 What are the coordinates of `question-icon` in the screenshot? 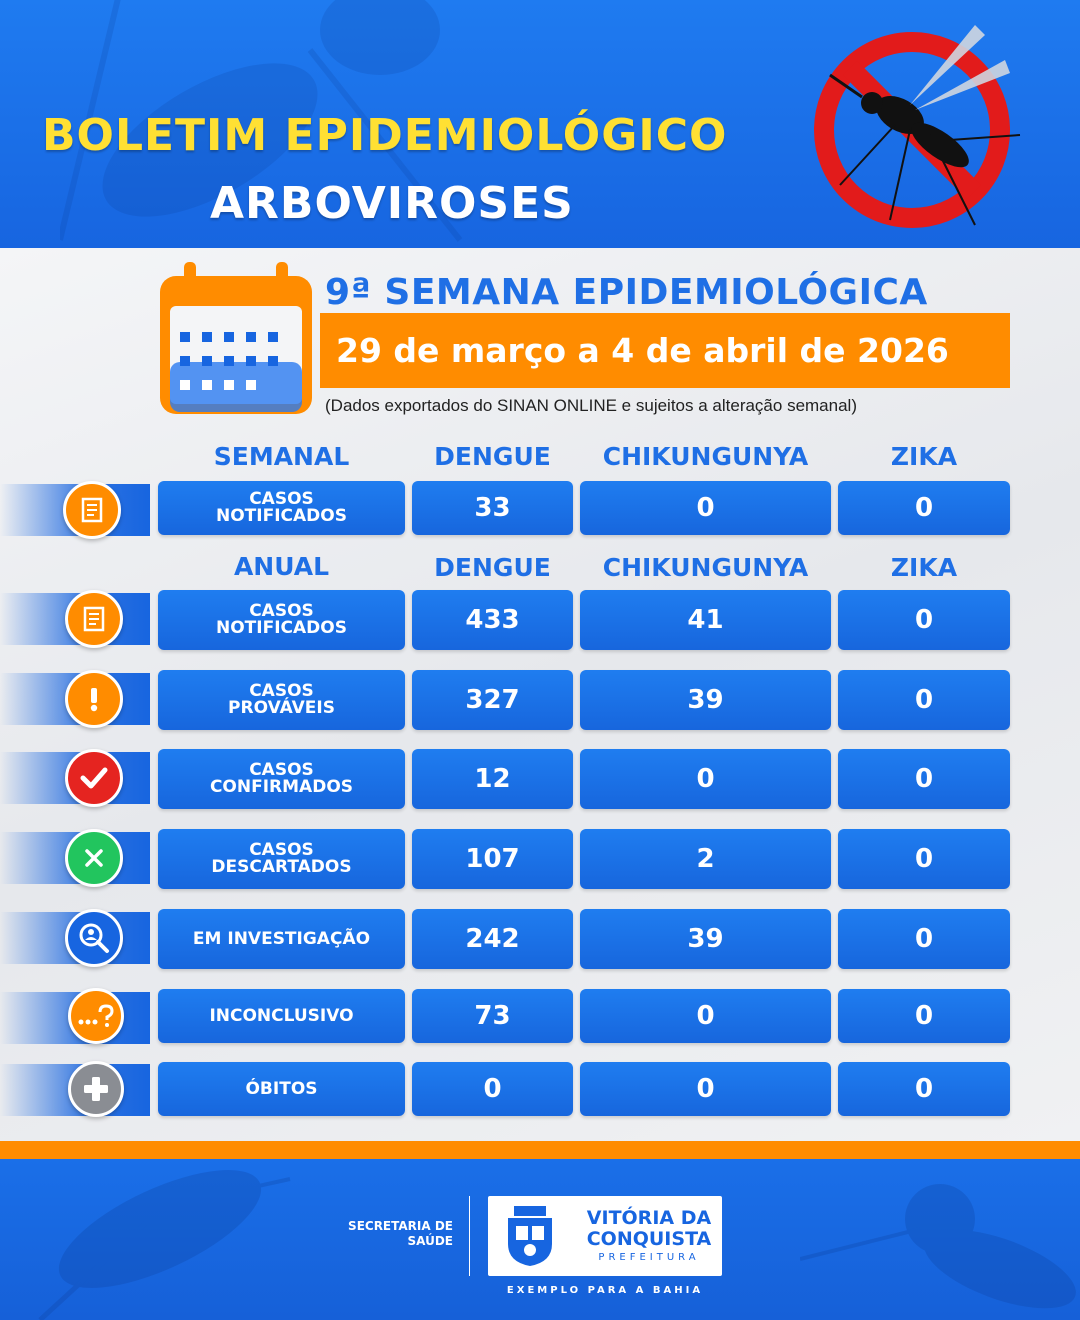 It's located at (96, 1016).